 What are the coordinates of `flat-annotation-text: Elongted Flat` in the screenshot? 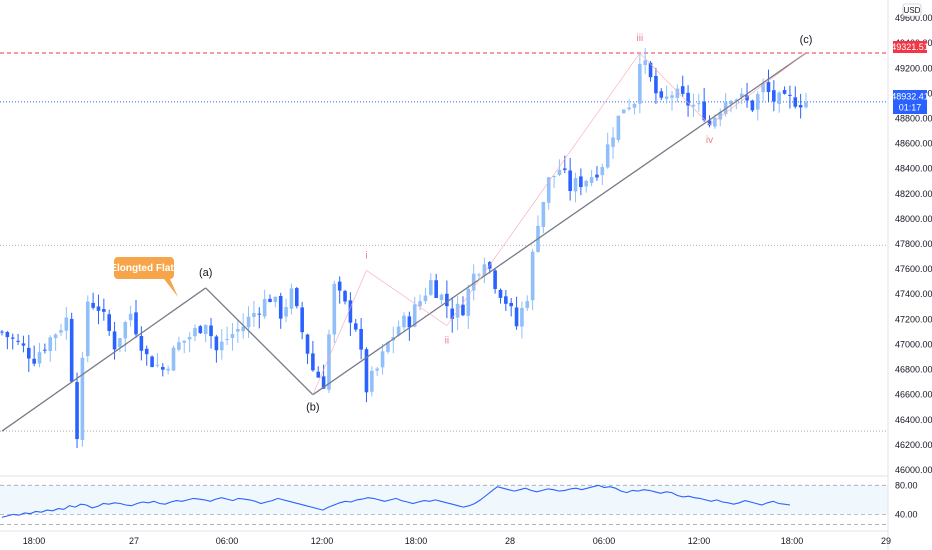 It's located at (142, 268).